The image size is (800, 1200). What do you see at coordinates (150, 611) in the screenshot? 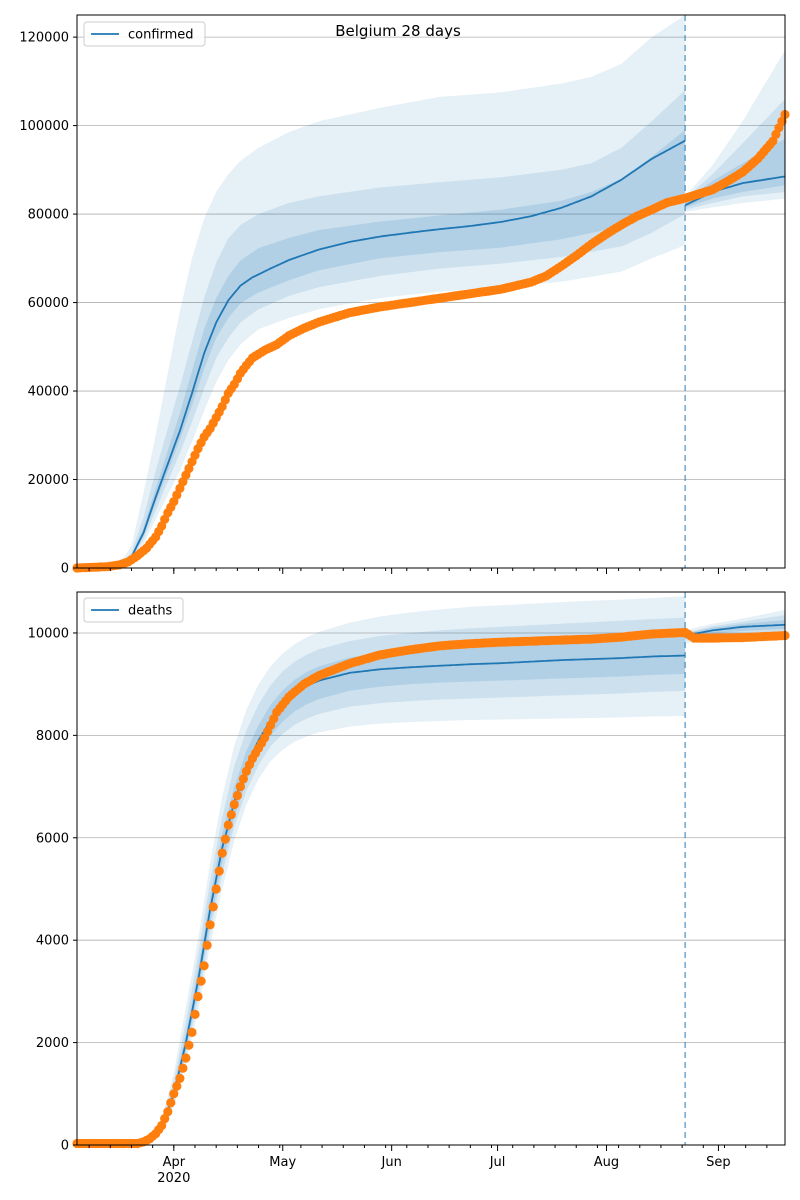
I see `legend-label: deaths` at bounding box center [150, 611].